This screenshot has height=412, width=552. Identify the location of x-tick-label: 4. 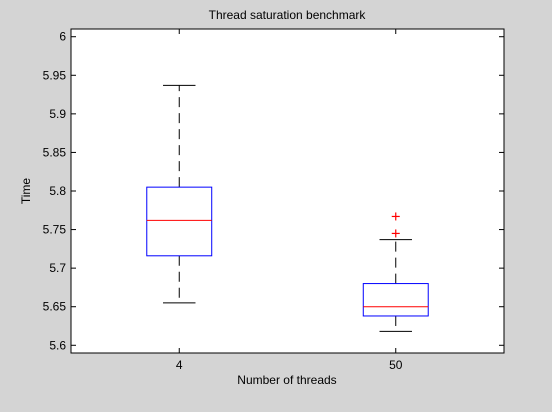
(179, 365).